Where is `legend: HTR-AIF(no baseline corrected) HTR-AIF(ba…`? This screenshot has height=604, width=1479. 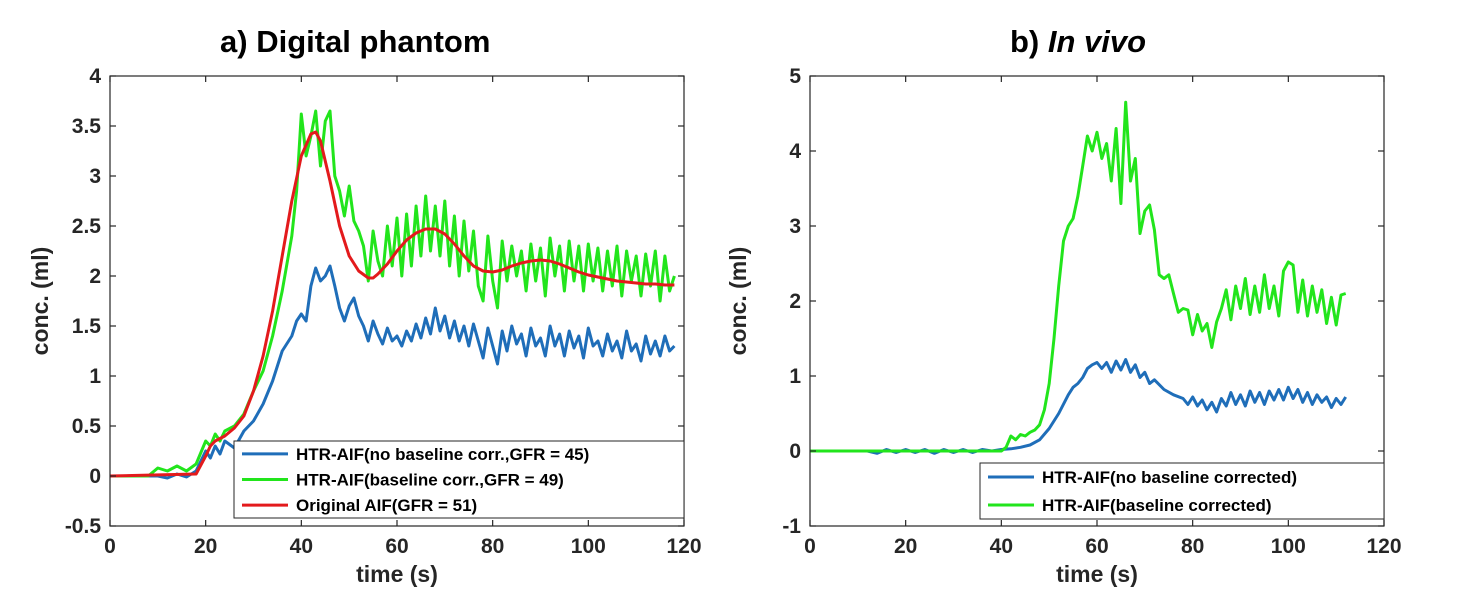 legend: HTR-AIF(no baseline corrected) HTR-AIF(ba… is located at coordinates (1182, 491).